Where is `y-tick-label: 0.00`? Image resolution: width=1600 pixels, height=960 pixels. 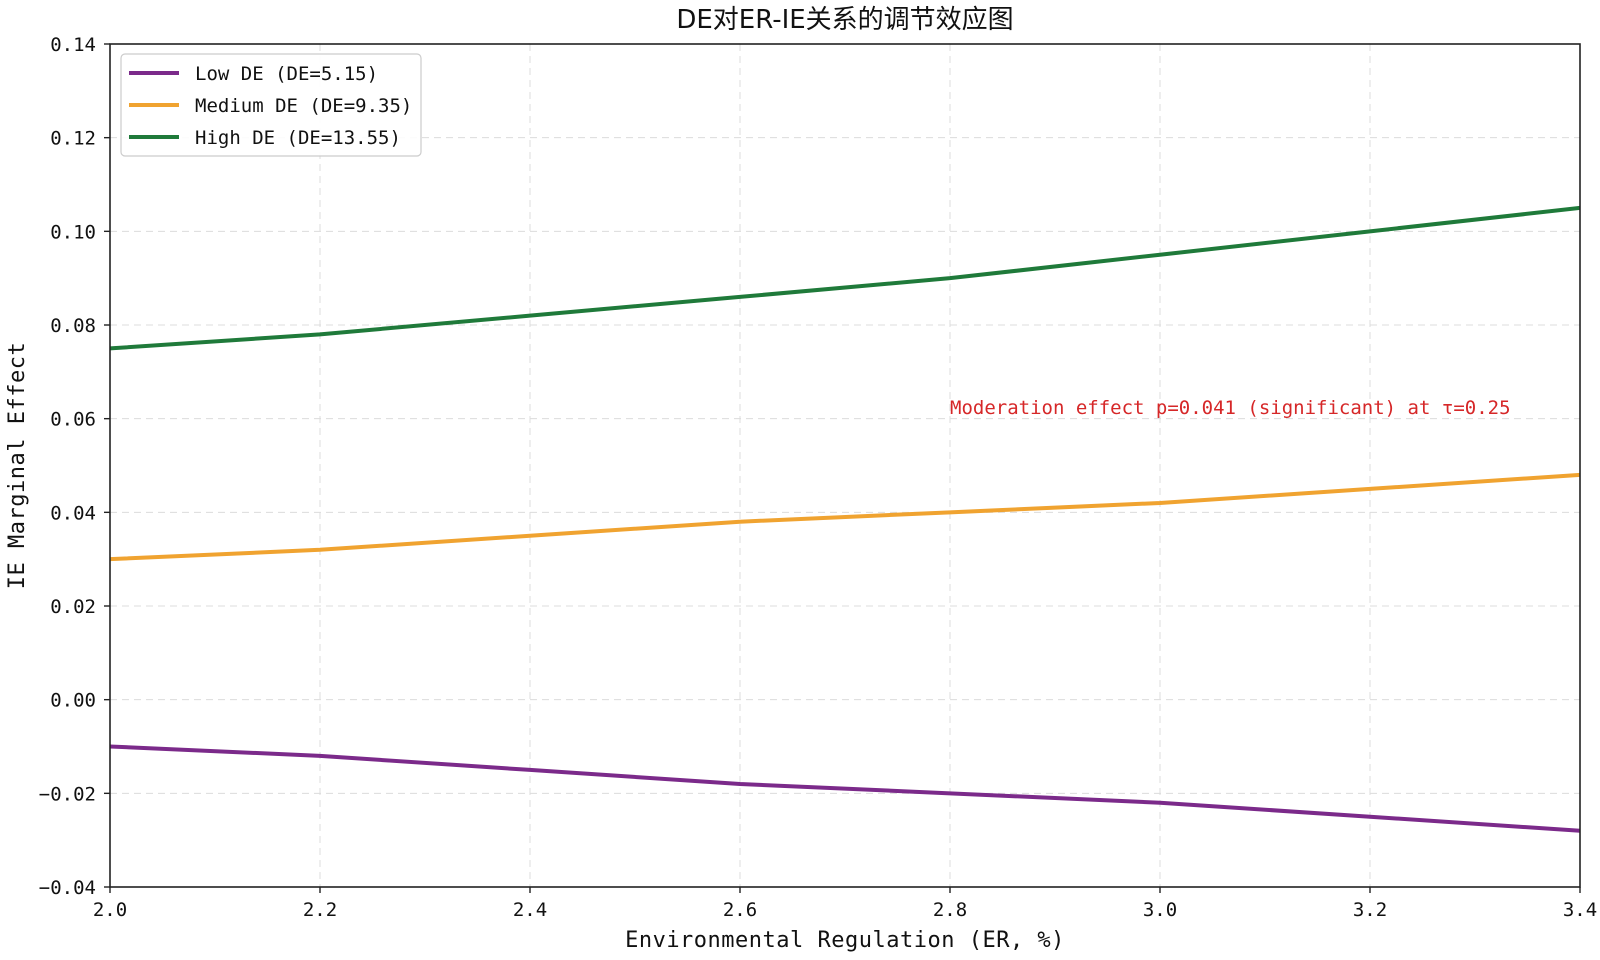 y-tick-label: 0.00 is located at coordinates (73, 701).